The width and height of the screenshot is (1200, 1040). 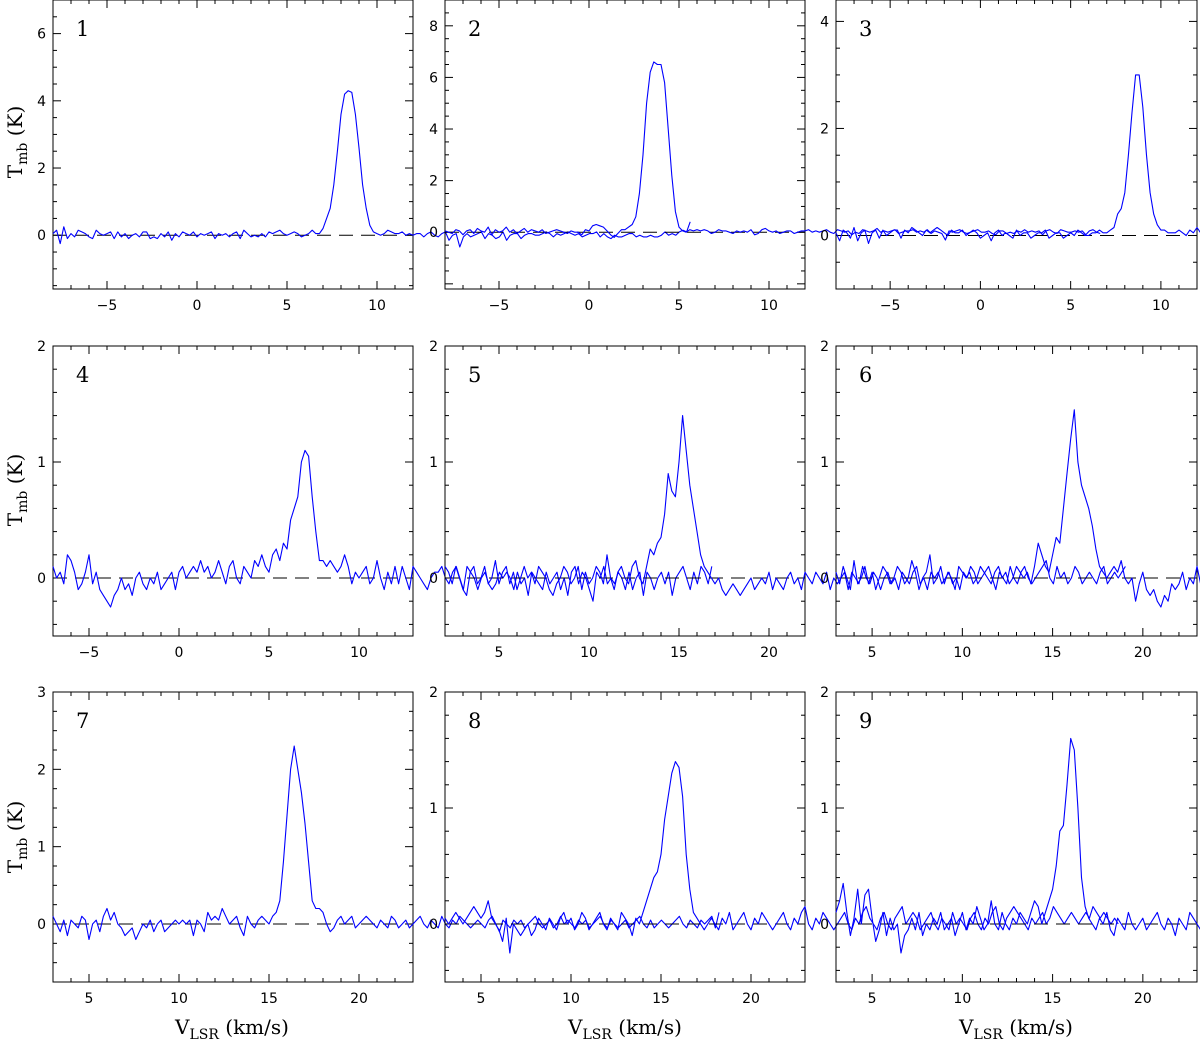 What do you see at coordinates (89, 653) in the screenshot?
I see `x-tick-label: −5` at bounding box center [89, 653].